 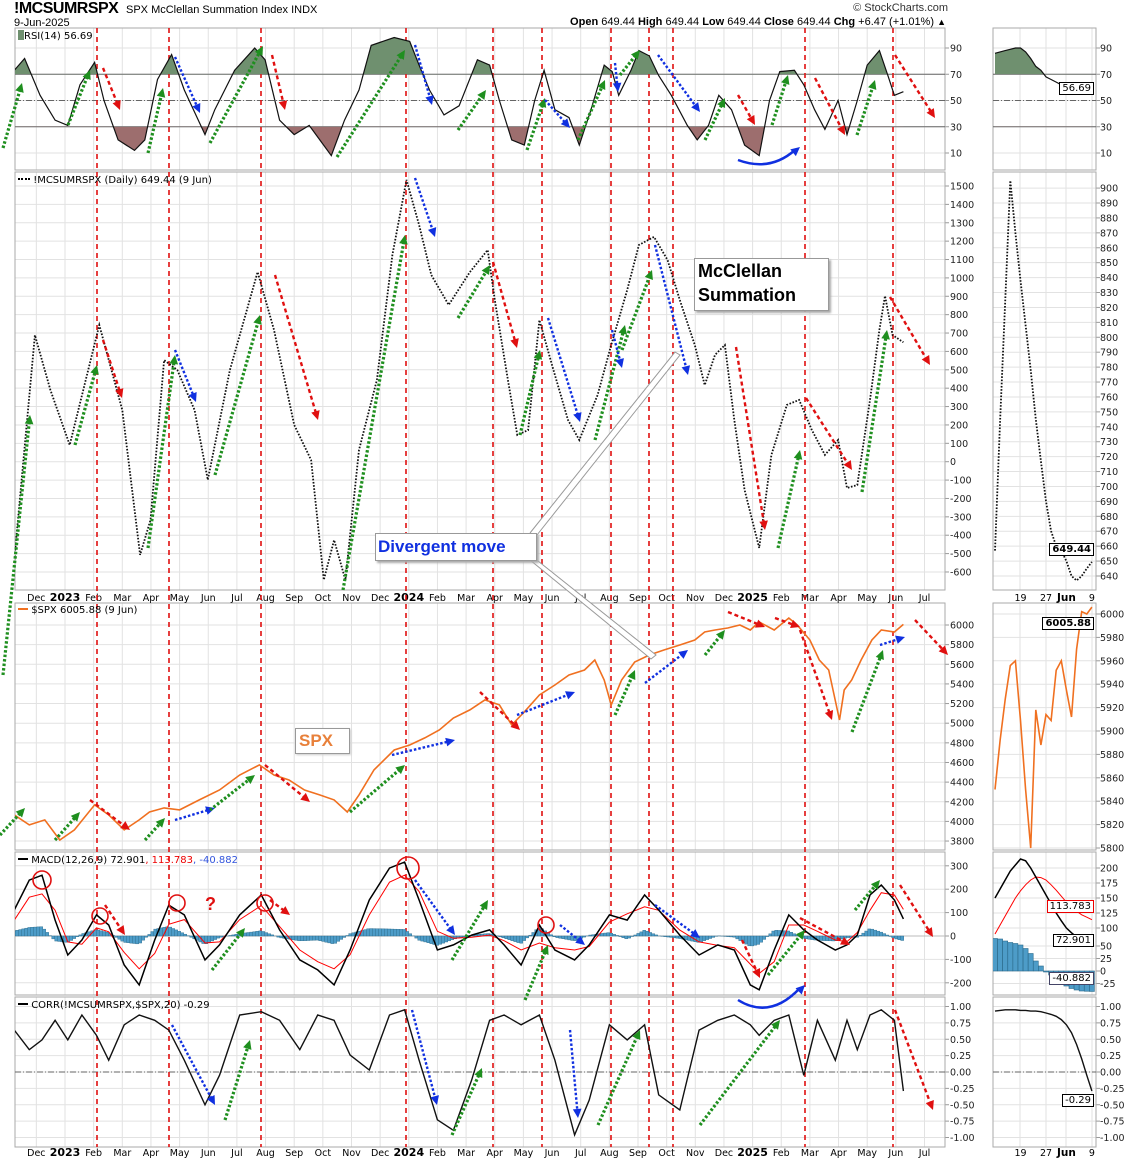 I want to click on summation-tick-label: 1000, so click(x=962, y=278).